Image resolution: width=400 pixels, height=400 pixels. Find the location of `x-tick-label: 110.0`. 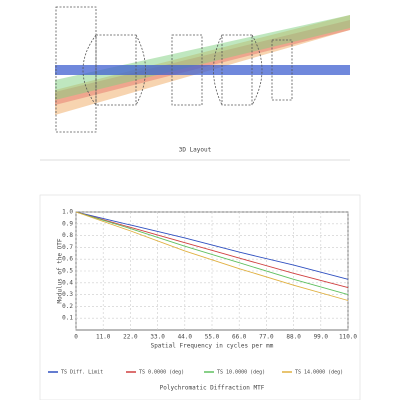

x-tick-label: 110.0 is located at coordinates (348, 337).